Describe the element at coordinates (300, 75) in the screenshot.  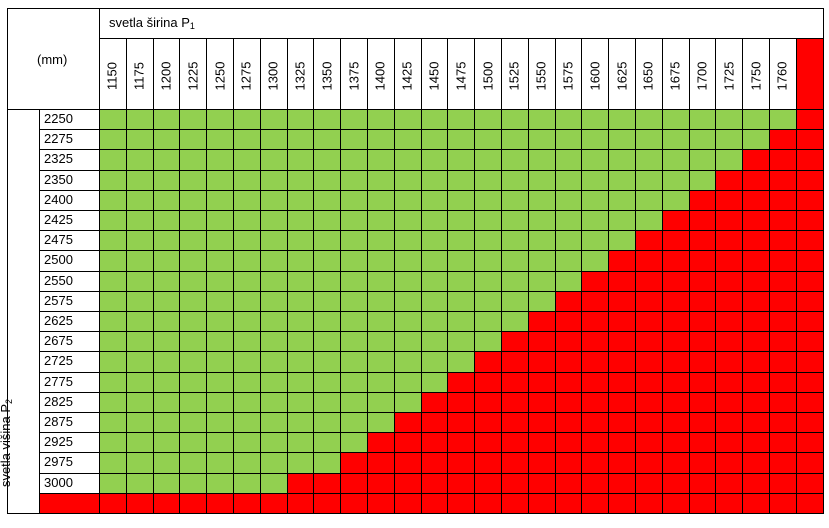
I see `column-label: 1325` at that location.